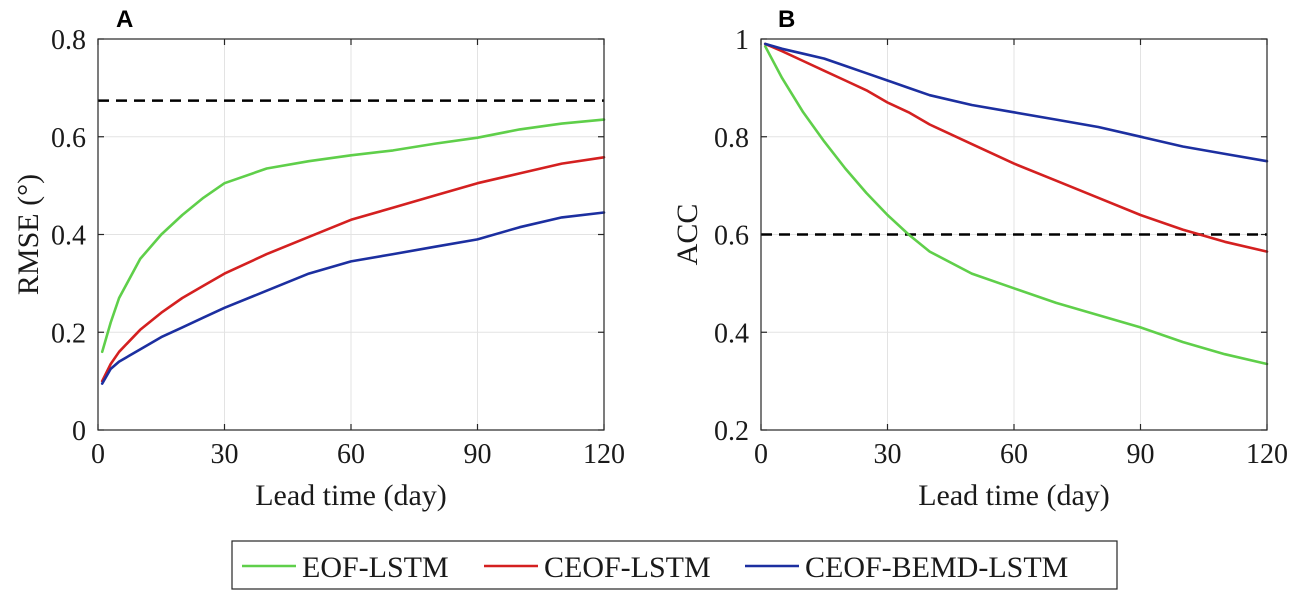 The width and height of the screenshot is (1299, 592). I want to click on panel-b-y-tick-label: 0.2, so click(731, 431).